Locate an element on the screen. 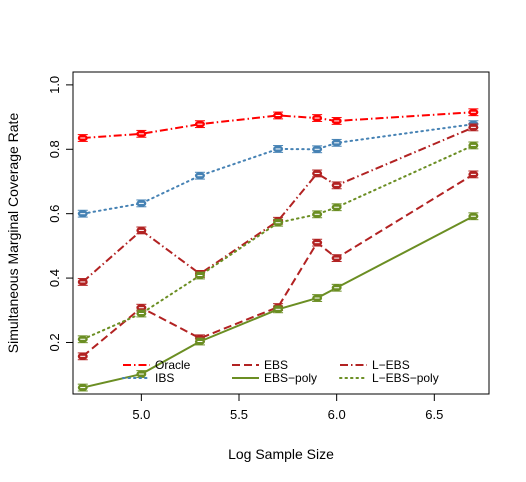 The image size is (526, 482). x-axis-label: Log Sample Size is located at coordinates (281, 454).